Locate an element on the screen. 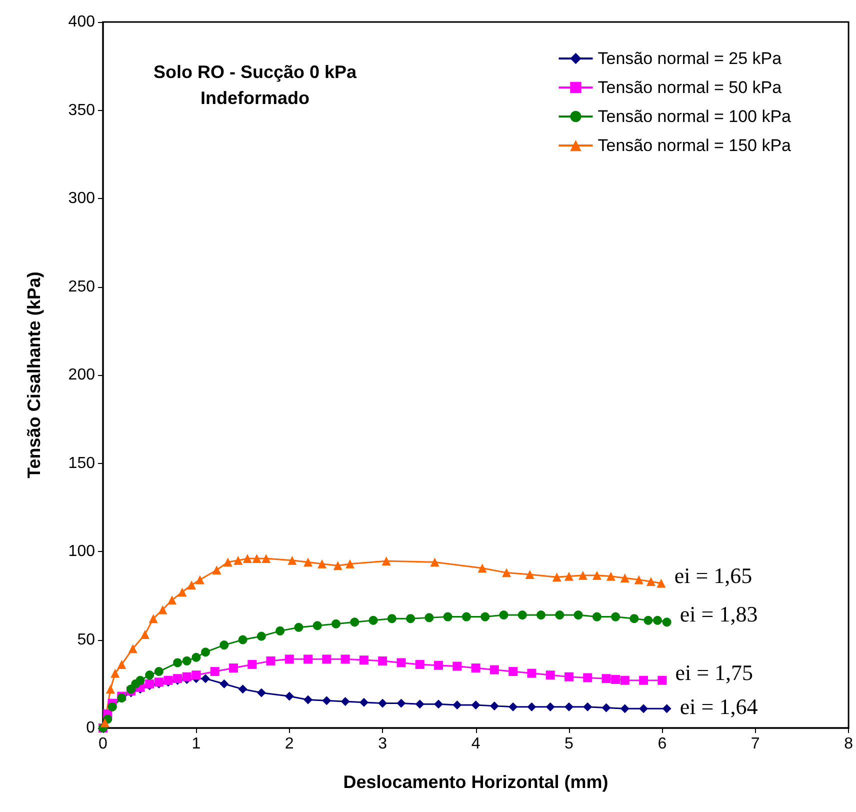  text: Solo RO - Sucção 0 kPa is located at coordinates (255, 72).